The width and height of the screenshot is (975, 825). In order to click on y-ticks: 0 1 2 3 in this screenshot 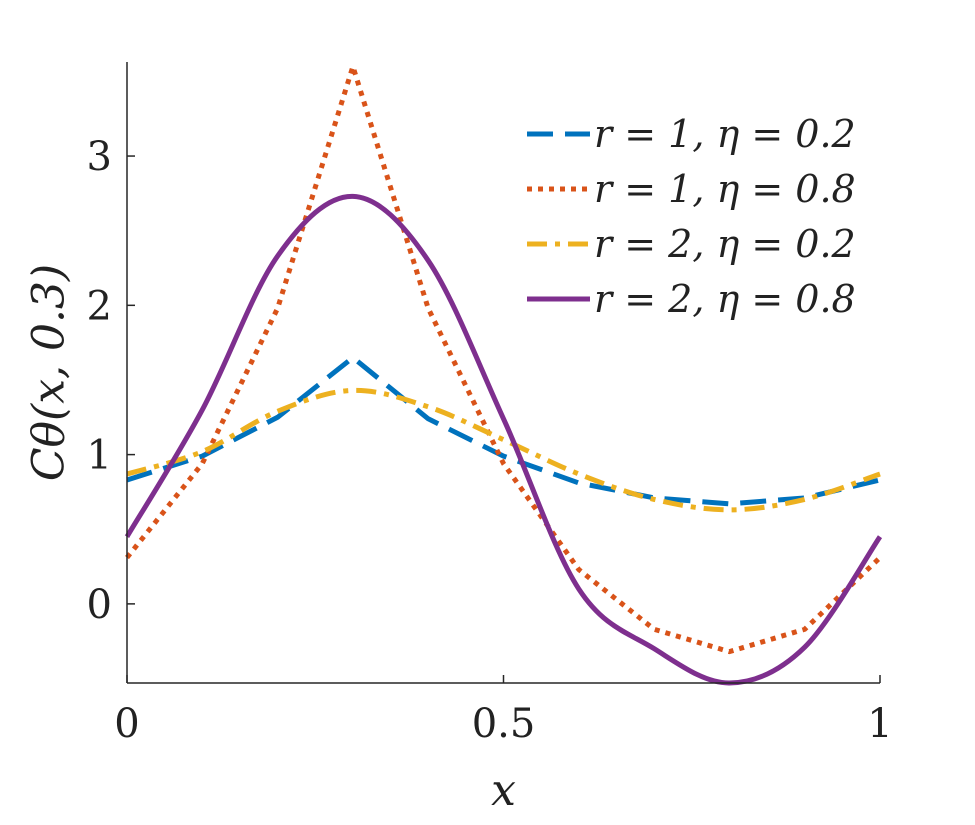, I will do `click(111, 381)`.